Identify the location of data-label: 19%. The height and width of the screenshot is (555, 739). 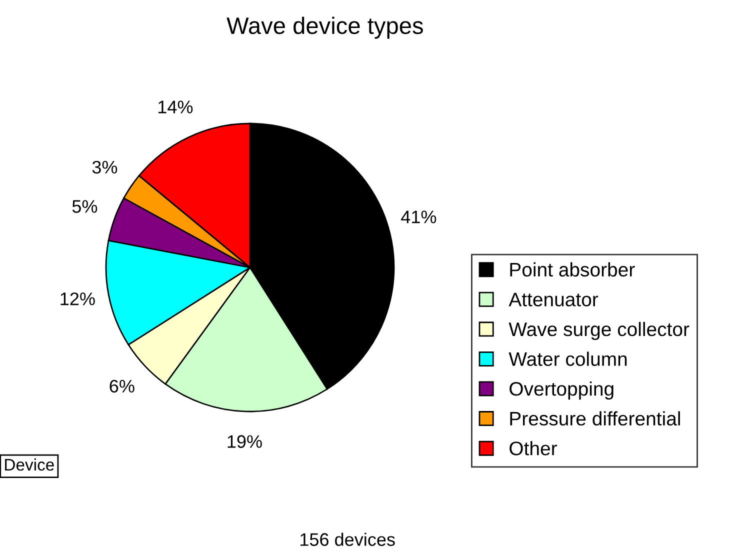
(245, 441).